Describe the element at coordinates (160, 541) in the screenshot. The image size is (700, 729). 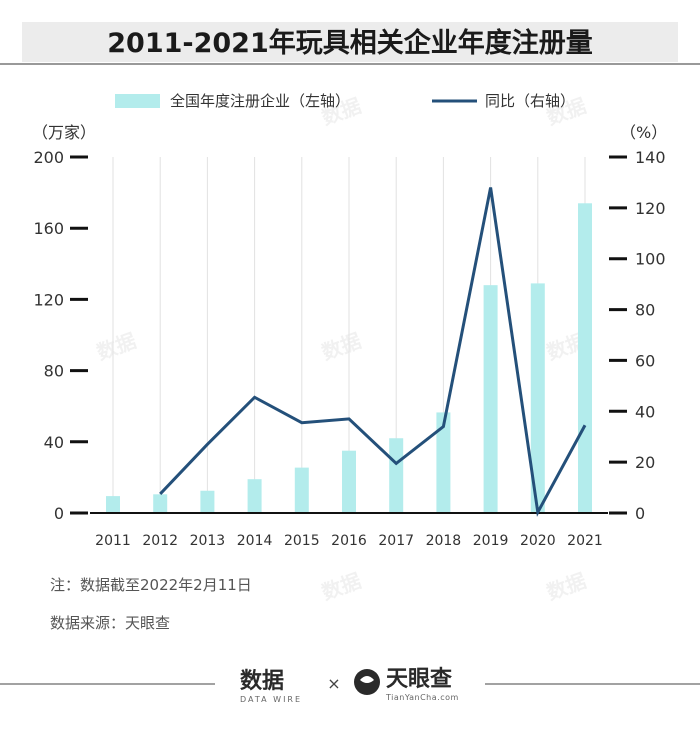
I see `x-tick-label: 2012` at that location.